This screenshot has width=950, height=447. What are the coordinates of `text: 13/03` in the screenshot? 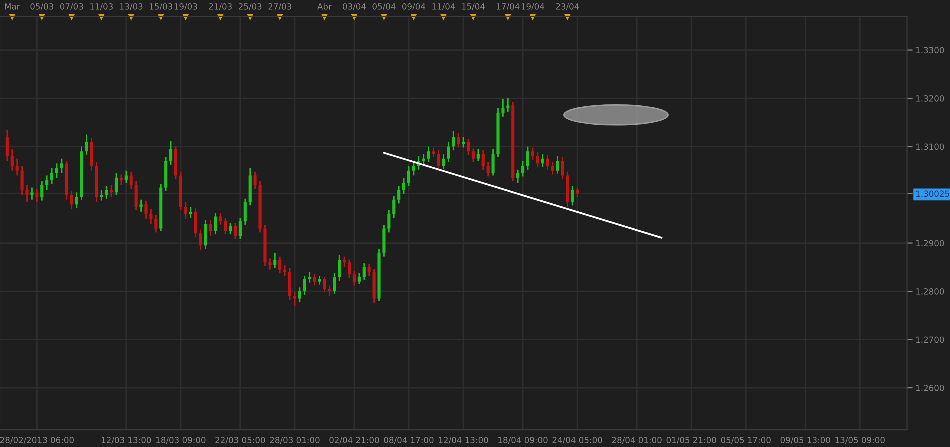 It's located at (131, 7).